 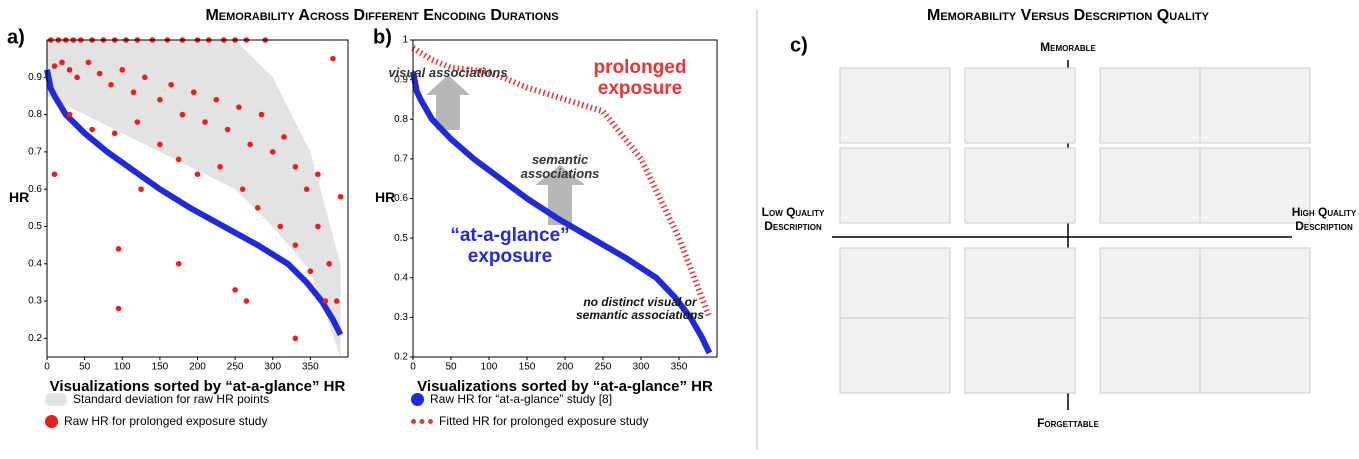 I want to click on y-tick-label: 0.9, so click(x=401, y=79).